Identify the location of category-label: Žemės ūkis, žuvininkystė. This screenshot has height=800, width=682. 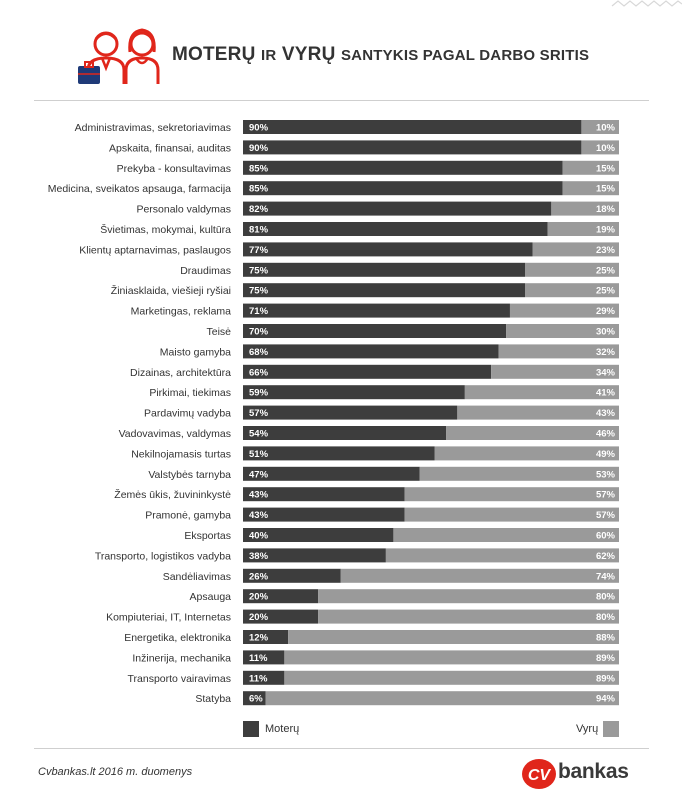
(172, 494).